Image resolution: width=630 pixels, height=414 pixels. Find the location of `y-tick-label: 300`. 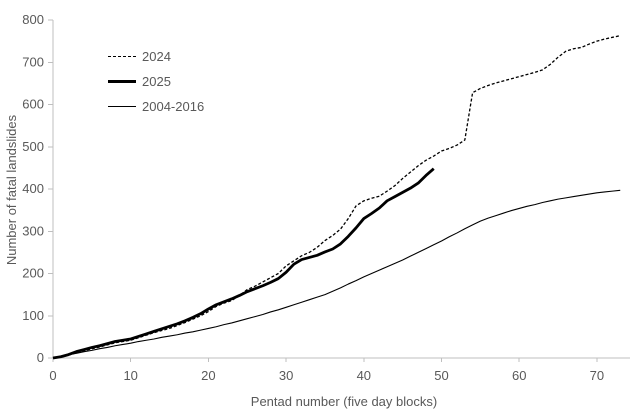

y-tick-label: 300 is located at coordinates (33, 230).